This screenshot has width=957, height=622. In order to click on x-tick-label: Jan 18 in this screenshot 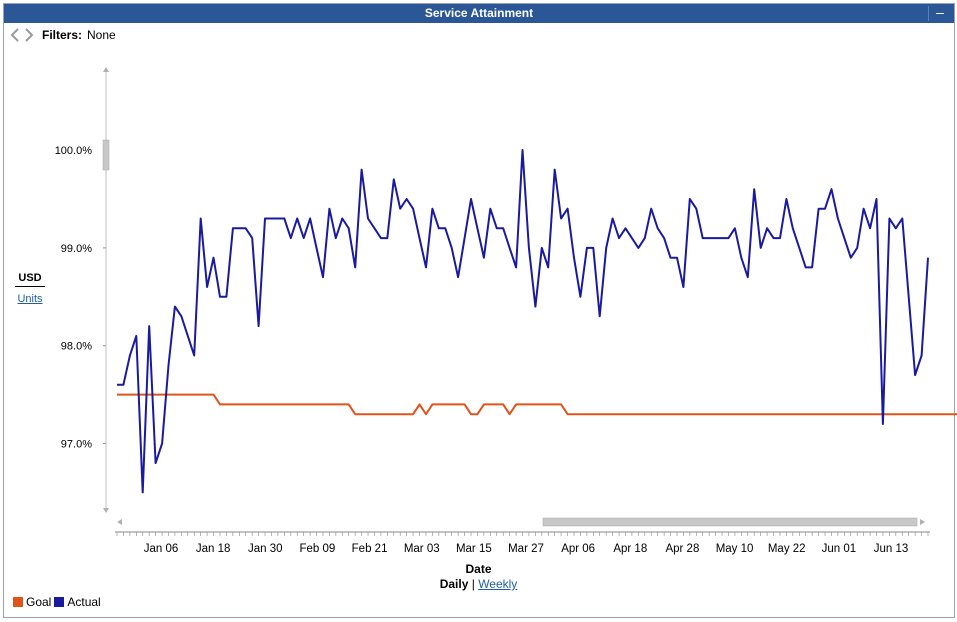, I will do `click(213, 549)`.